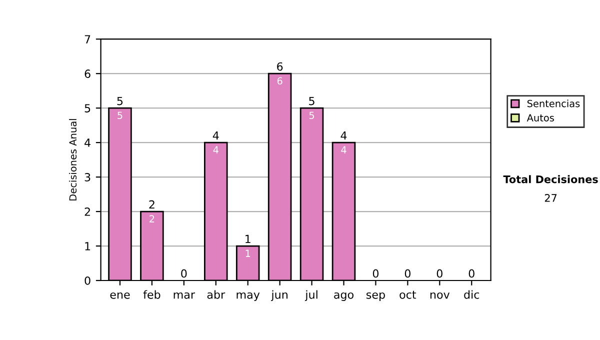 This screenshot has height=340, width=600. What do you see at coordinates (216, 294) in the screenshot?
I see `x-tick-label: abr` at bounding box center [216, 294].